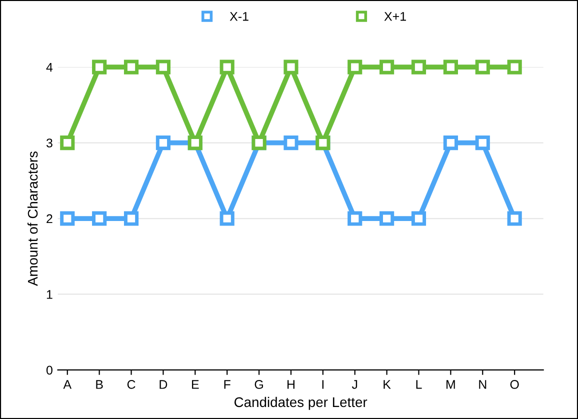  I want to click on legend-label: X+1, so click(395, 16).